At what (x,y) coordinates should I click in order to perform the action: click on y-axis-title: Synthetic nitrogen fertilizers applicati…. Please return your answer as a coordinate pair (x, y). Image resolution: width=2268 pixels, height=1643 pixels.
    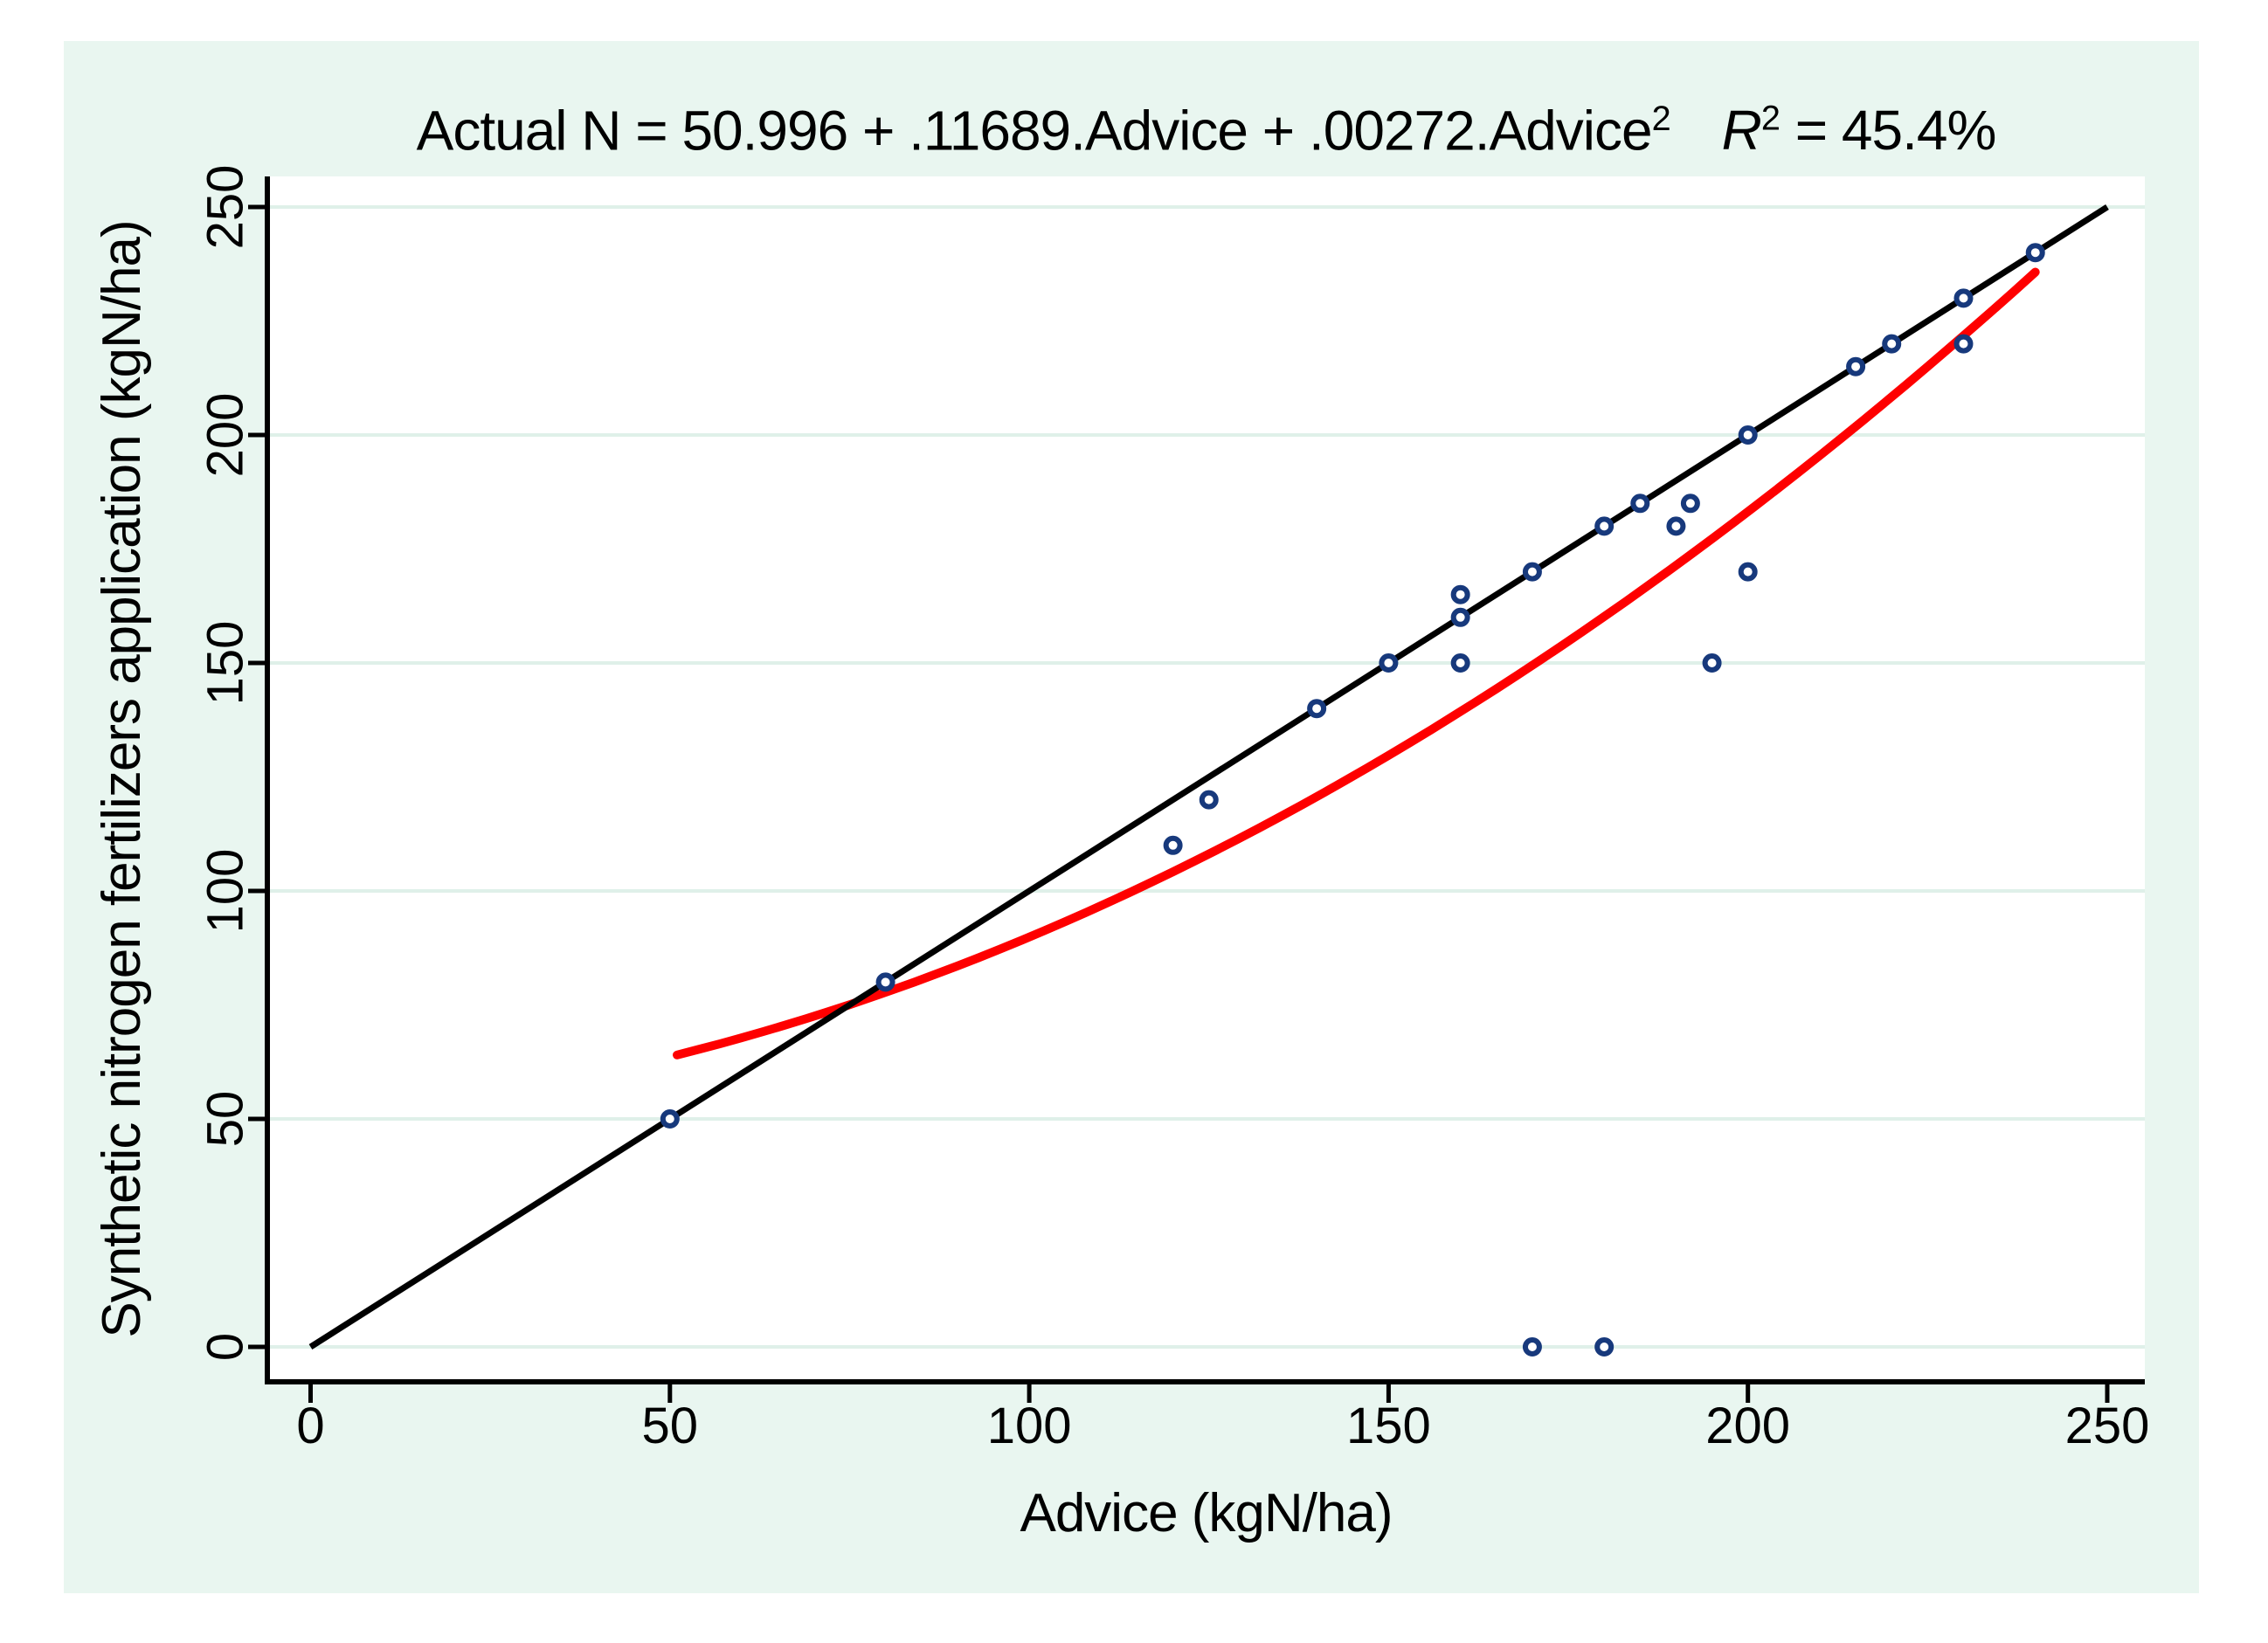
    Looking at the image, I should click on (122, 779).